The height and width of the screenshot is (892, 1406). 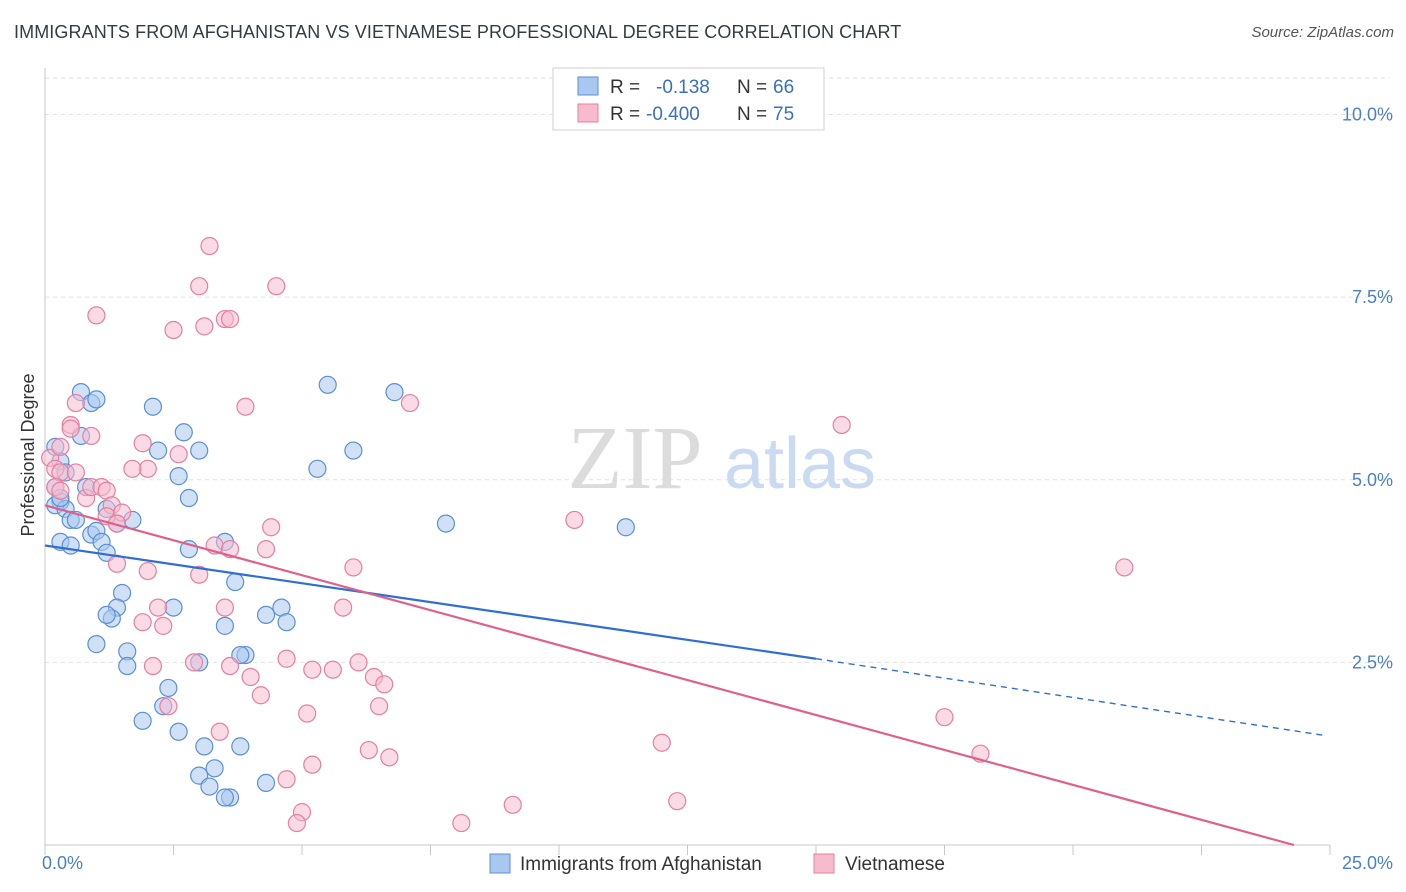 I want to click on legend-n-value-1: 66, so click(x=783, y=87).